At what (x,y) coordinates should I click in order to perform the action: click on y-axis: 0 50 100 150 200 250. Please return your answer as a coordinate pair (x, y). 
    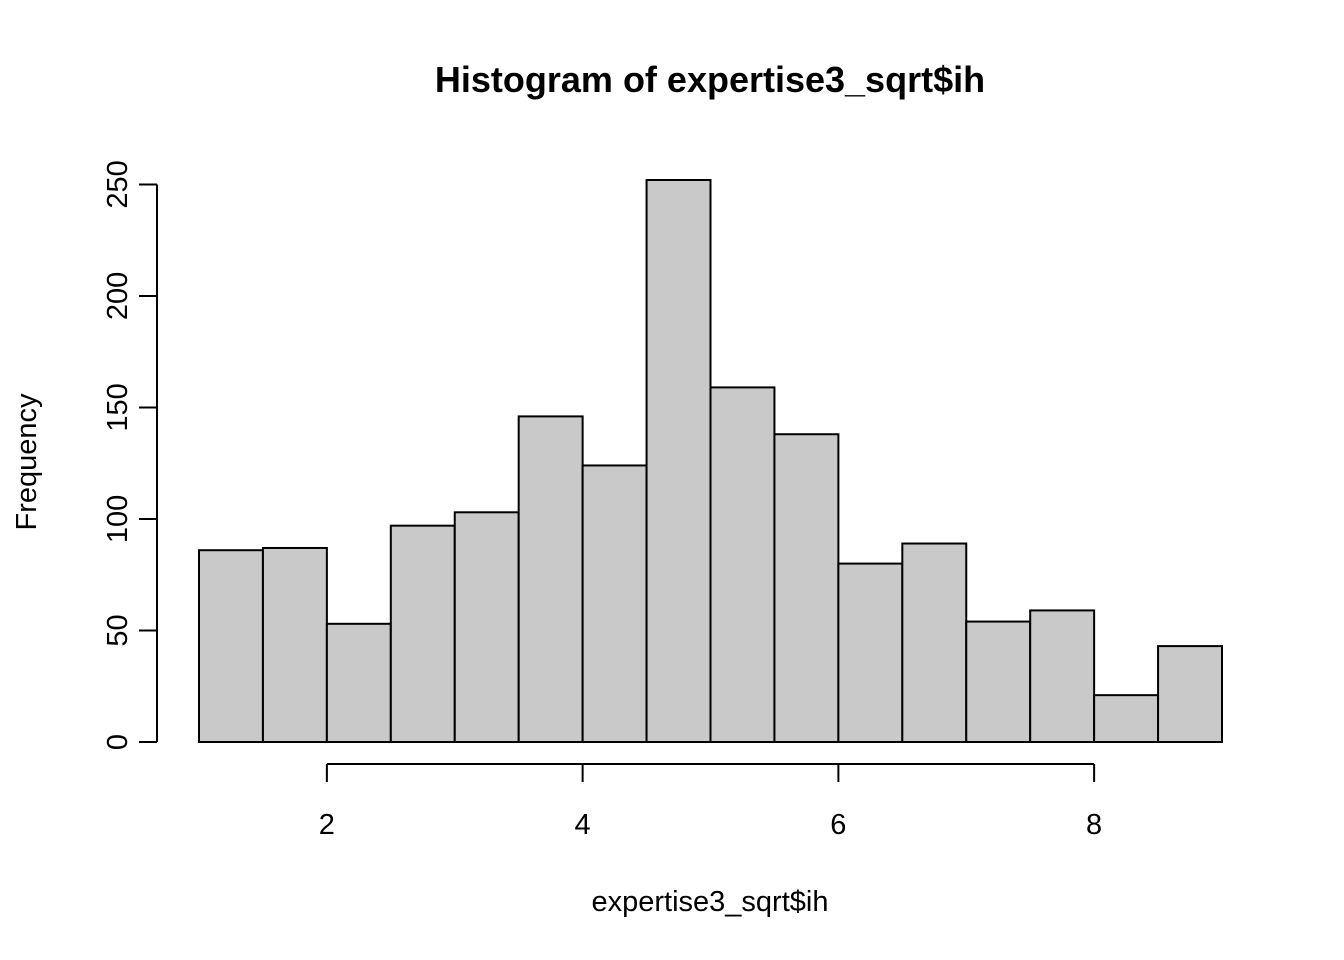
    Looking at the image, I should click on (130, 455).